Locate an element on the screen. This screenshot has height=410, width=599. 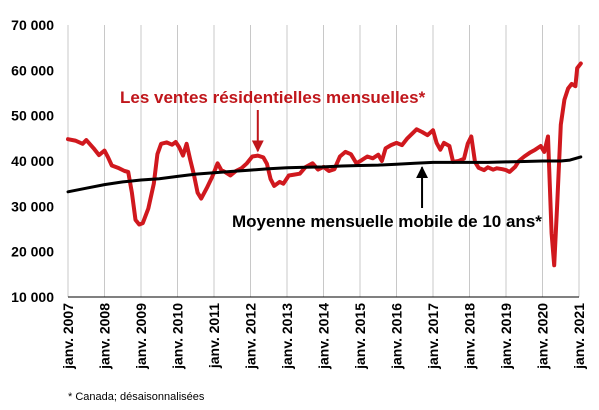
x-tick-label: janv. 2007 is located at coordinates (68, 336).